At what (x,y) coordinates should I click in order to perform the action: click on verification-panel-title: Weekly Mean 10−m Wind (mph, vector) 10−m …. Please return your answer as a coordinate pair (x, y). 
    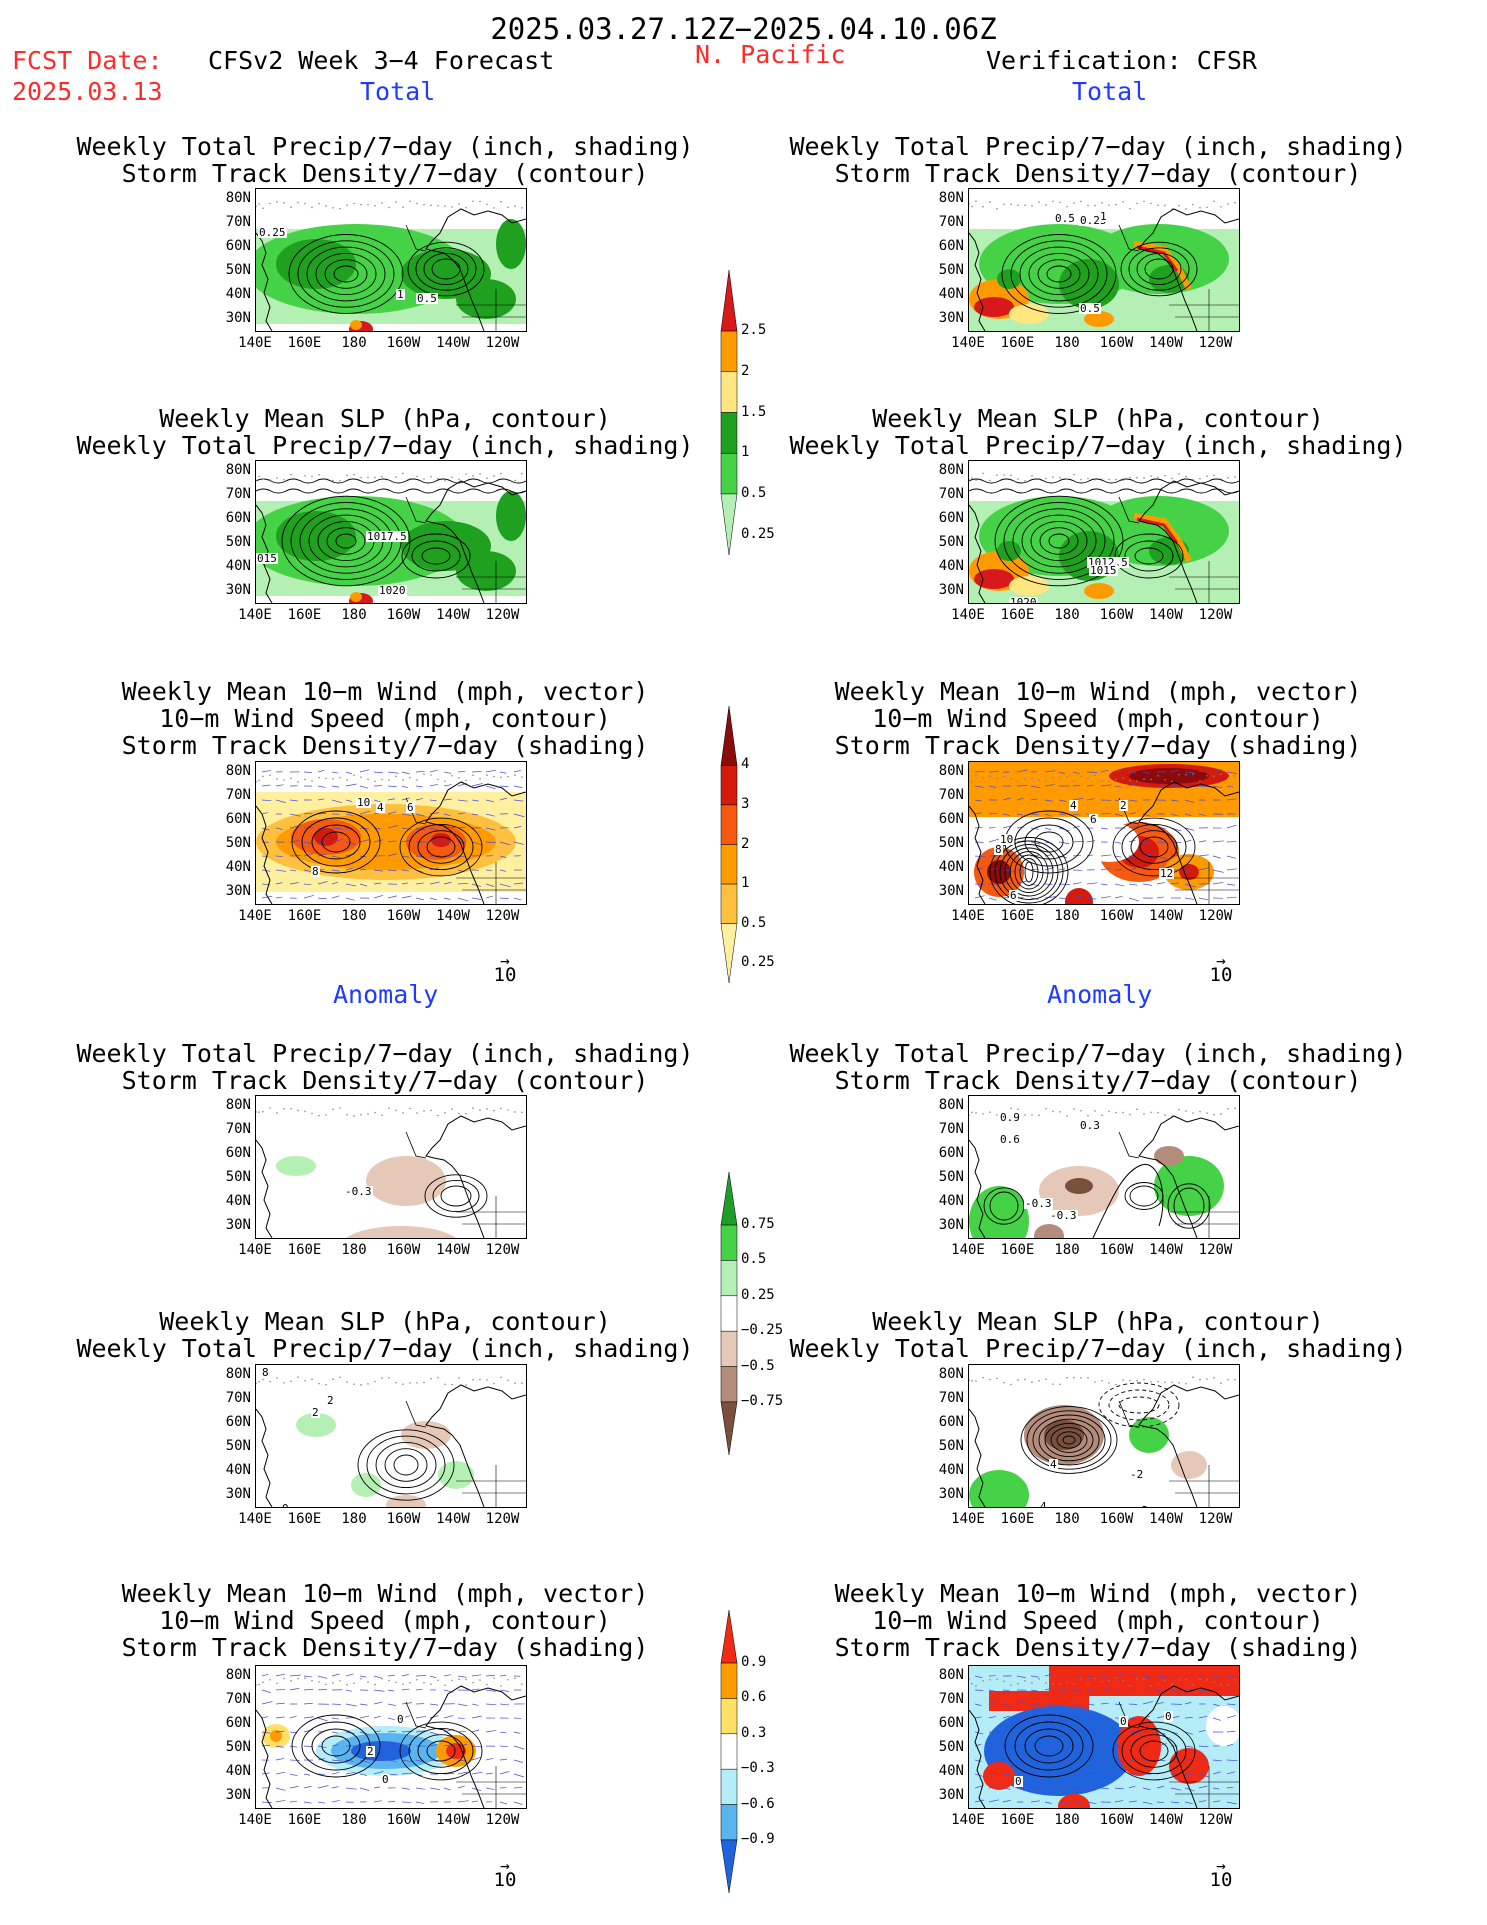
    Looking at the image, I should click on (1098, 718).